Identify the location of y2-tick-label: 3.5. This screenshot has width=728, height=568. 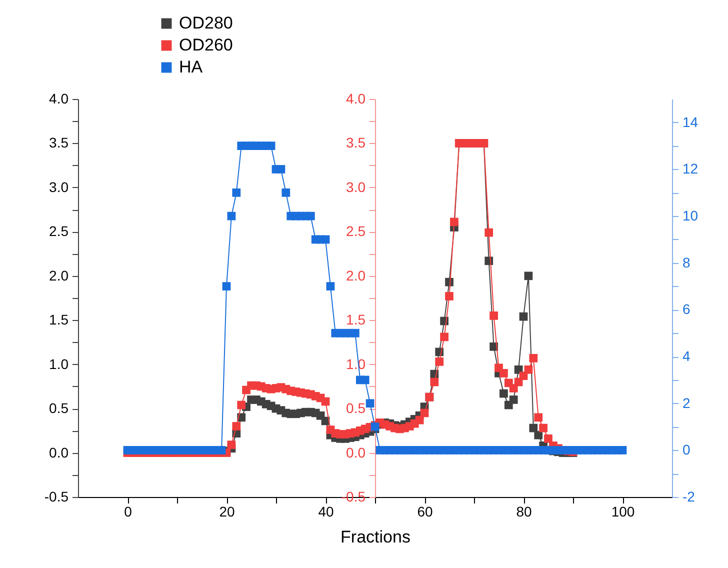
(356, 142).